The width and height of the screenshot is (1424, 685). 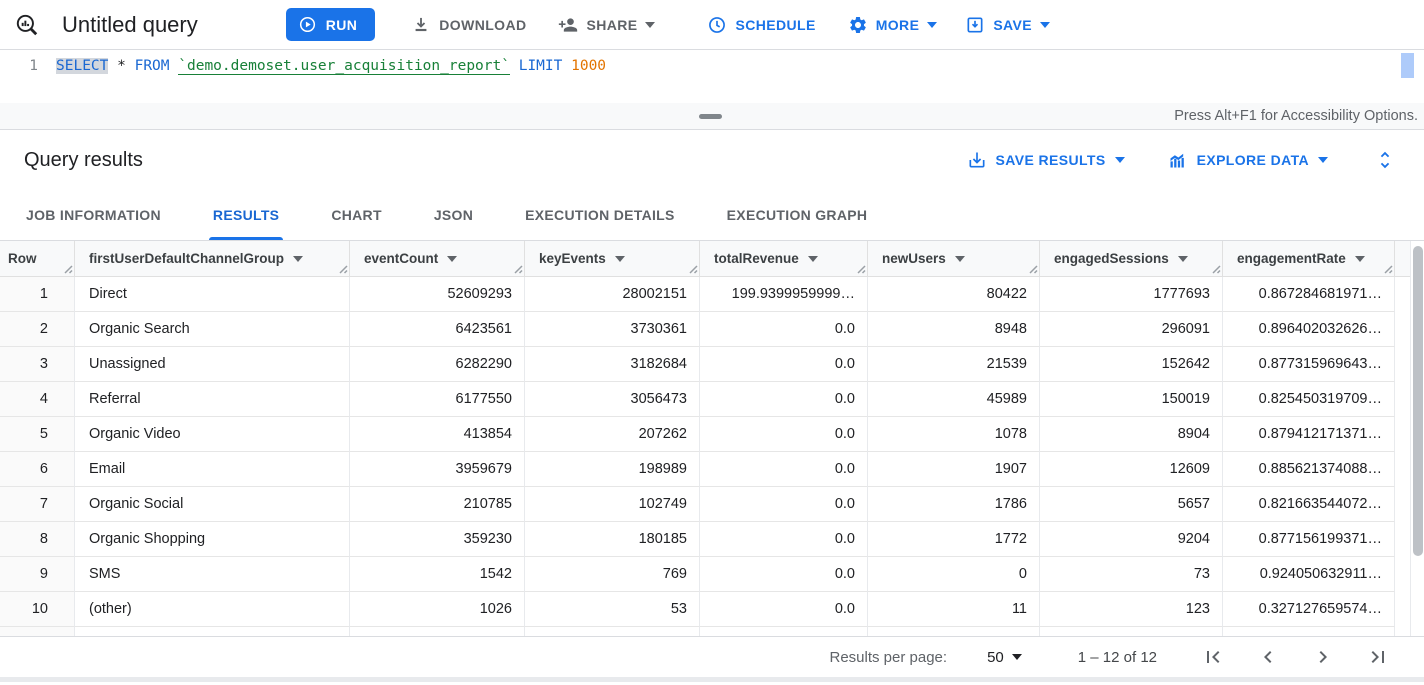 I want to click on explore-data-button: EXPLORE DATA, so click(x=1247, y=160).